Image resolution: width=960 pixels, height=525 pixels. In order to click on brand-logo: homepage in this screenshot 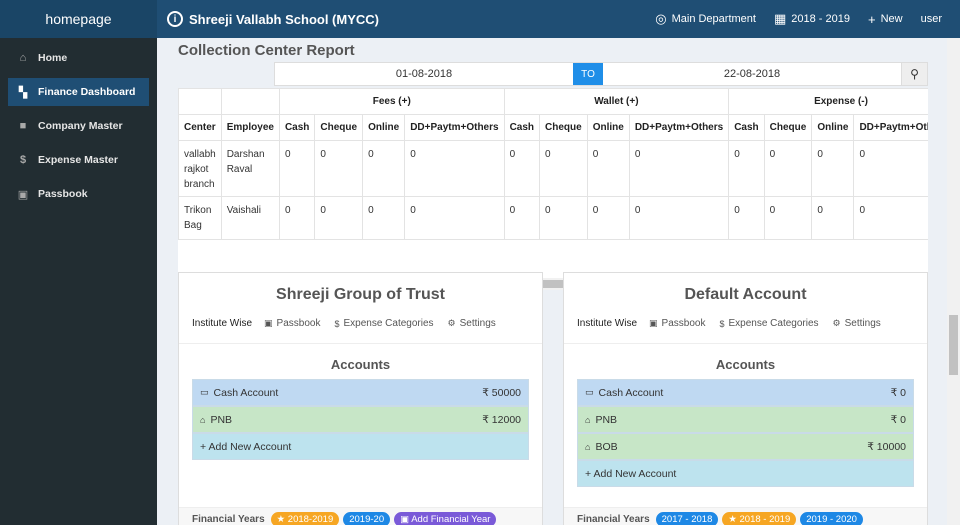, I will do `click(78, 19)`.